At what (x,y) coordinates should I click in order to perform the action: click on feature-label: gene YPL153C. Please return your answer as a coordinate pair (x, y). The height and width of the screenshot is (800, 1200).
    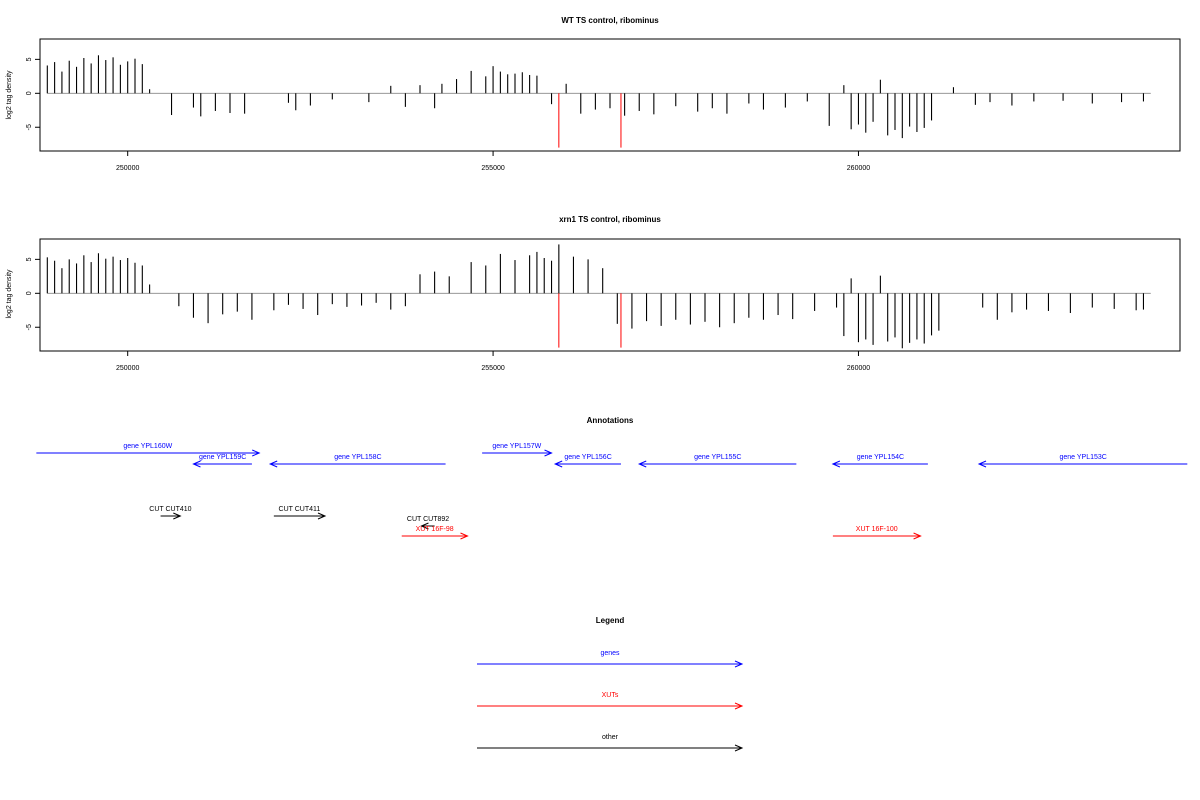
    Looking at the image, I should click on (1082, 457).